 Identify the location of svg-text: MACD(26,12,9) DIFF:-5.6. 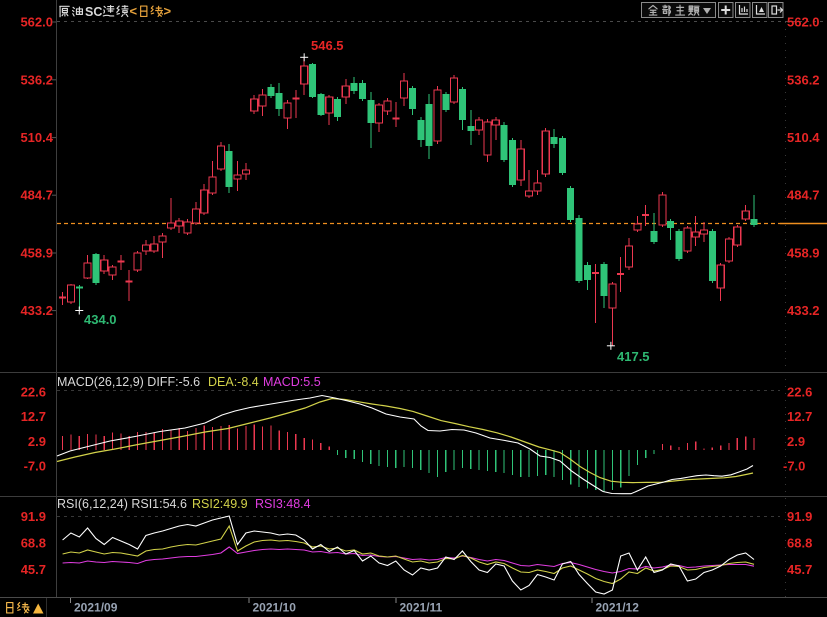
(128, 382).